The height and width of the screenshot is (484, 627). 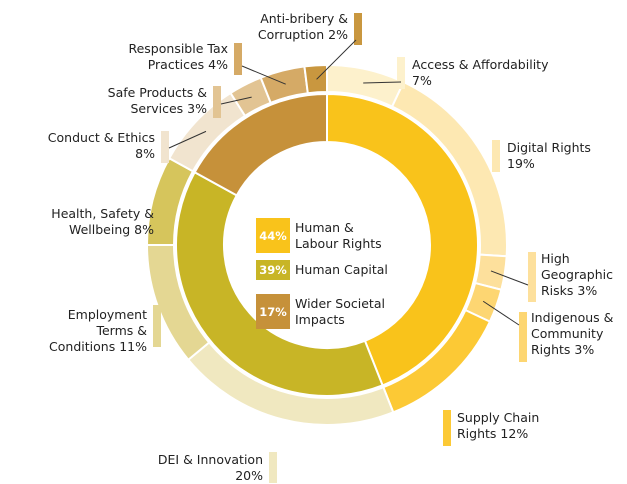 What do you see at coordinates (340, 311) in the screenshot?
I see `legend-label: Wider Societal Impacts` at bounding box center [340, 311].